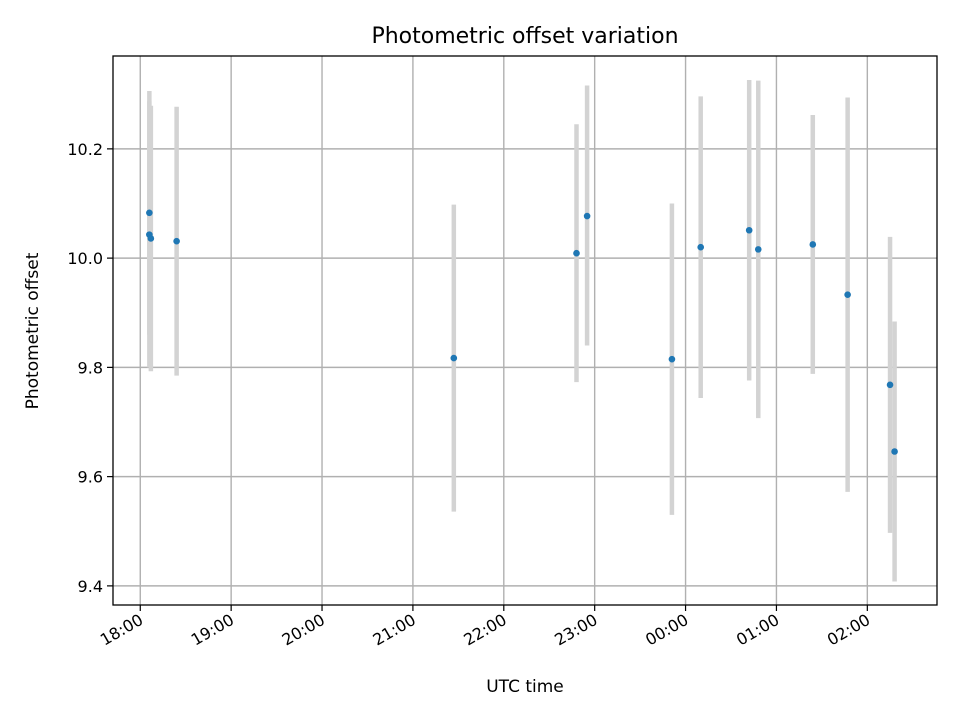  I want to click on y-tick-label: 9.8, so click(90, 367).